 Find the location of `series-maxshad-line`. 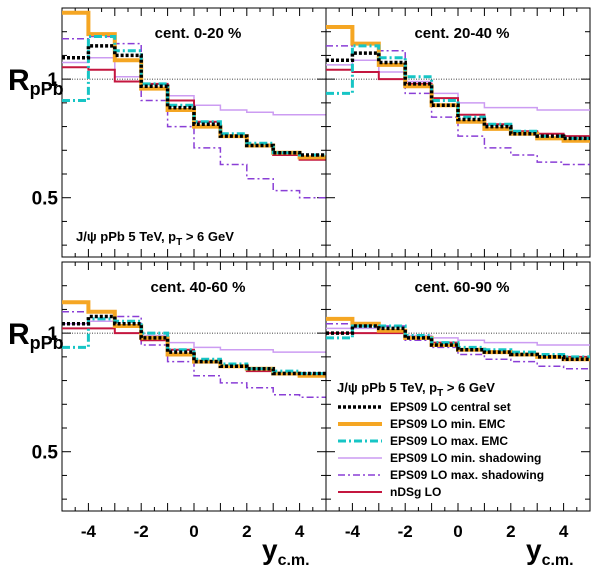

series-maxshad-line is located at coordinates (194, 354).